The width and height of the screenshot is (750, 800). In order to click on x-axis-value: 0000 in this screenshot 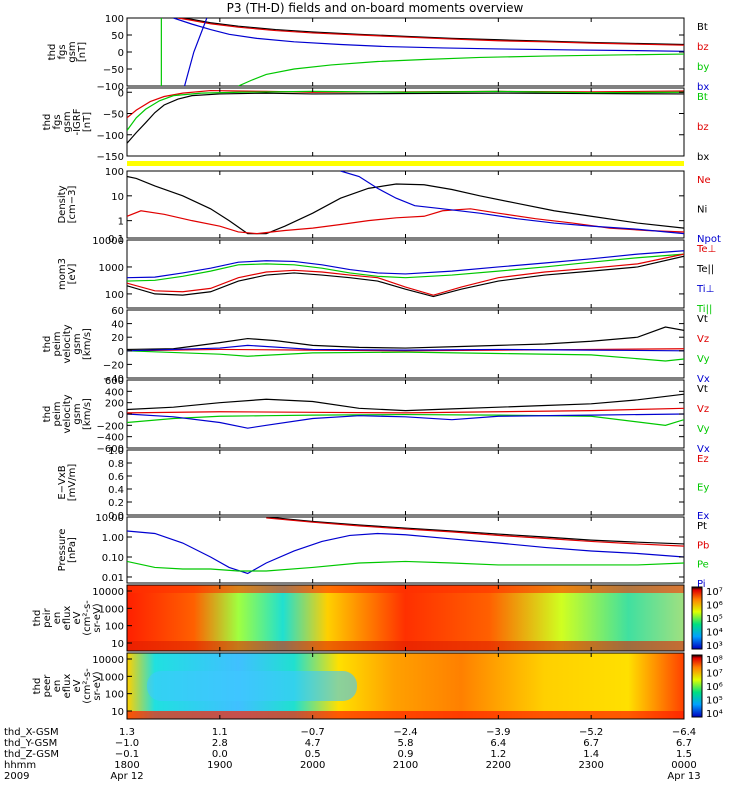, I will do `click(683, 765)`.